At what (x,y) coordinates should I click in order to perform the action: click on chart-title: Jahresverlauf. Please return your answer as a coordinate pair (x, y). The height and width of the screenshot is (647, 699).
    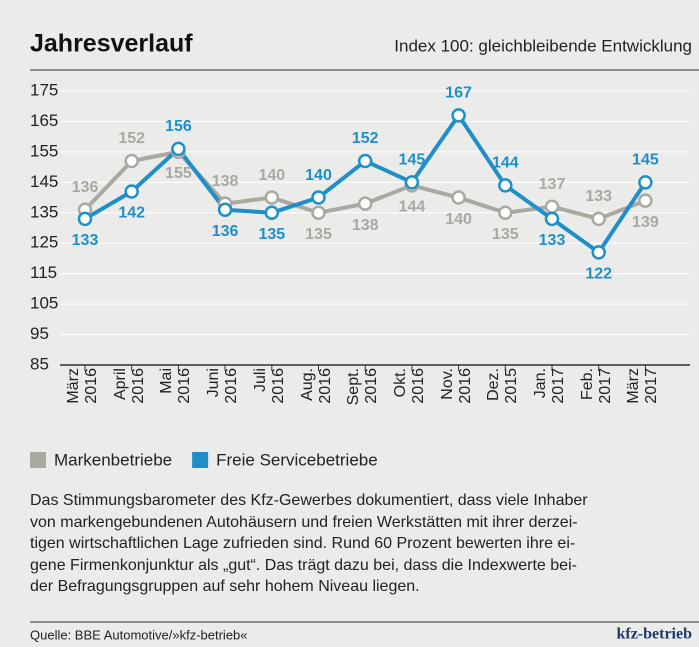
    Looking at the image, I should click on (111, 44).